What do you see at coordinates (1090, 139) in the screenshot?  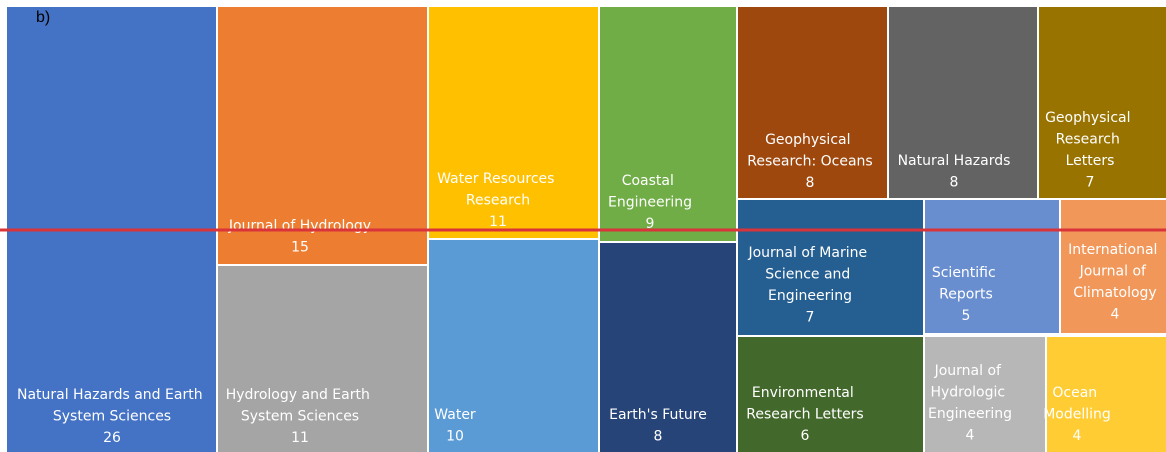 I see `tile-name: Geophysical Research Letters` at bounding box center [1090, 139].